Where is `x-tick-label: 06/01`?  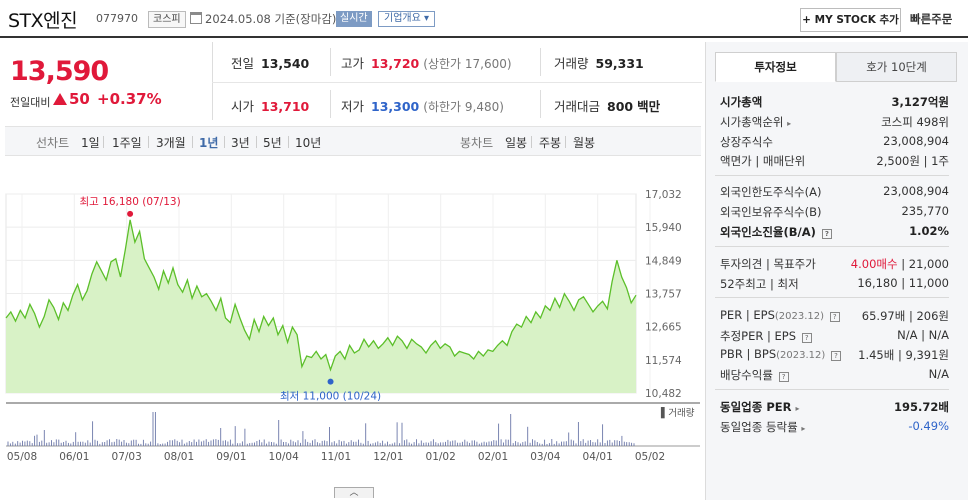
x-tick-label: 06/01 is located at coordinates (74, 457).